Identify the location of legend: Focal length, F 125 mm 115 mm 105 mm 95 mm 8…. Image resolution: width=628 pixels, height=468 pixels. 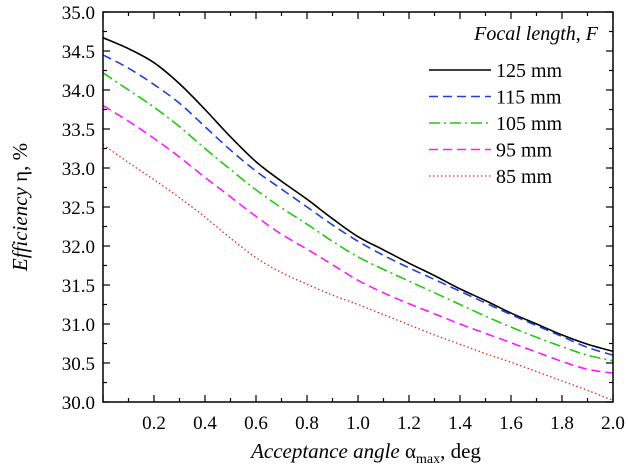
(514, 105).